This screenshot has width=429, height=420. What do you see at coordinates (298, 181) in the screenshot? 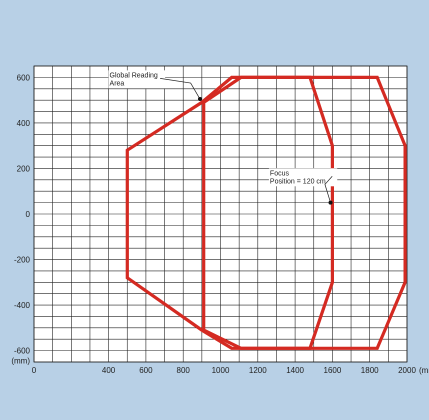
I see `annotation-text: Position = 120 cm` at bounding box center [298, 181].